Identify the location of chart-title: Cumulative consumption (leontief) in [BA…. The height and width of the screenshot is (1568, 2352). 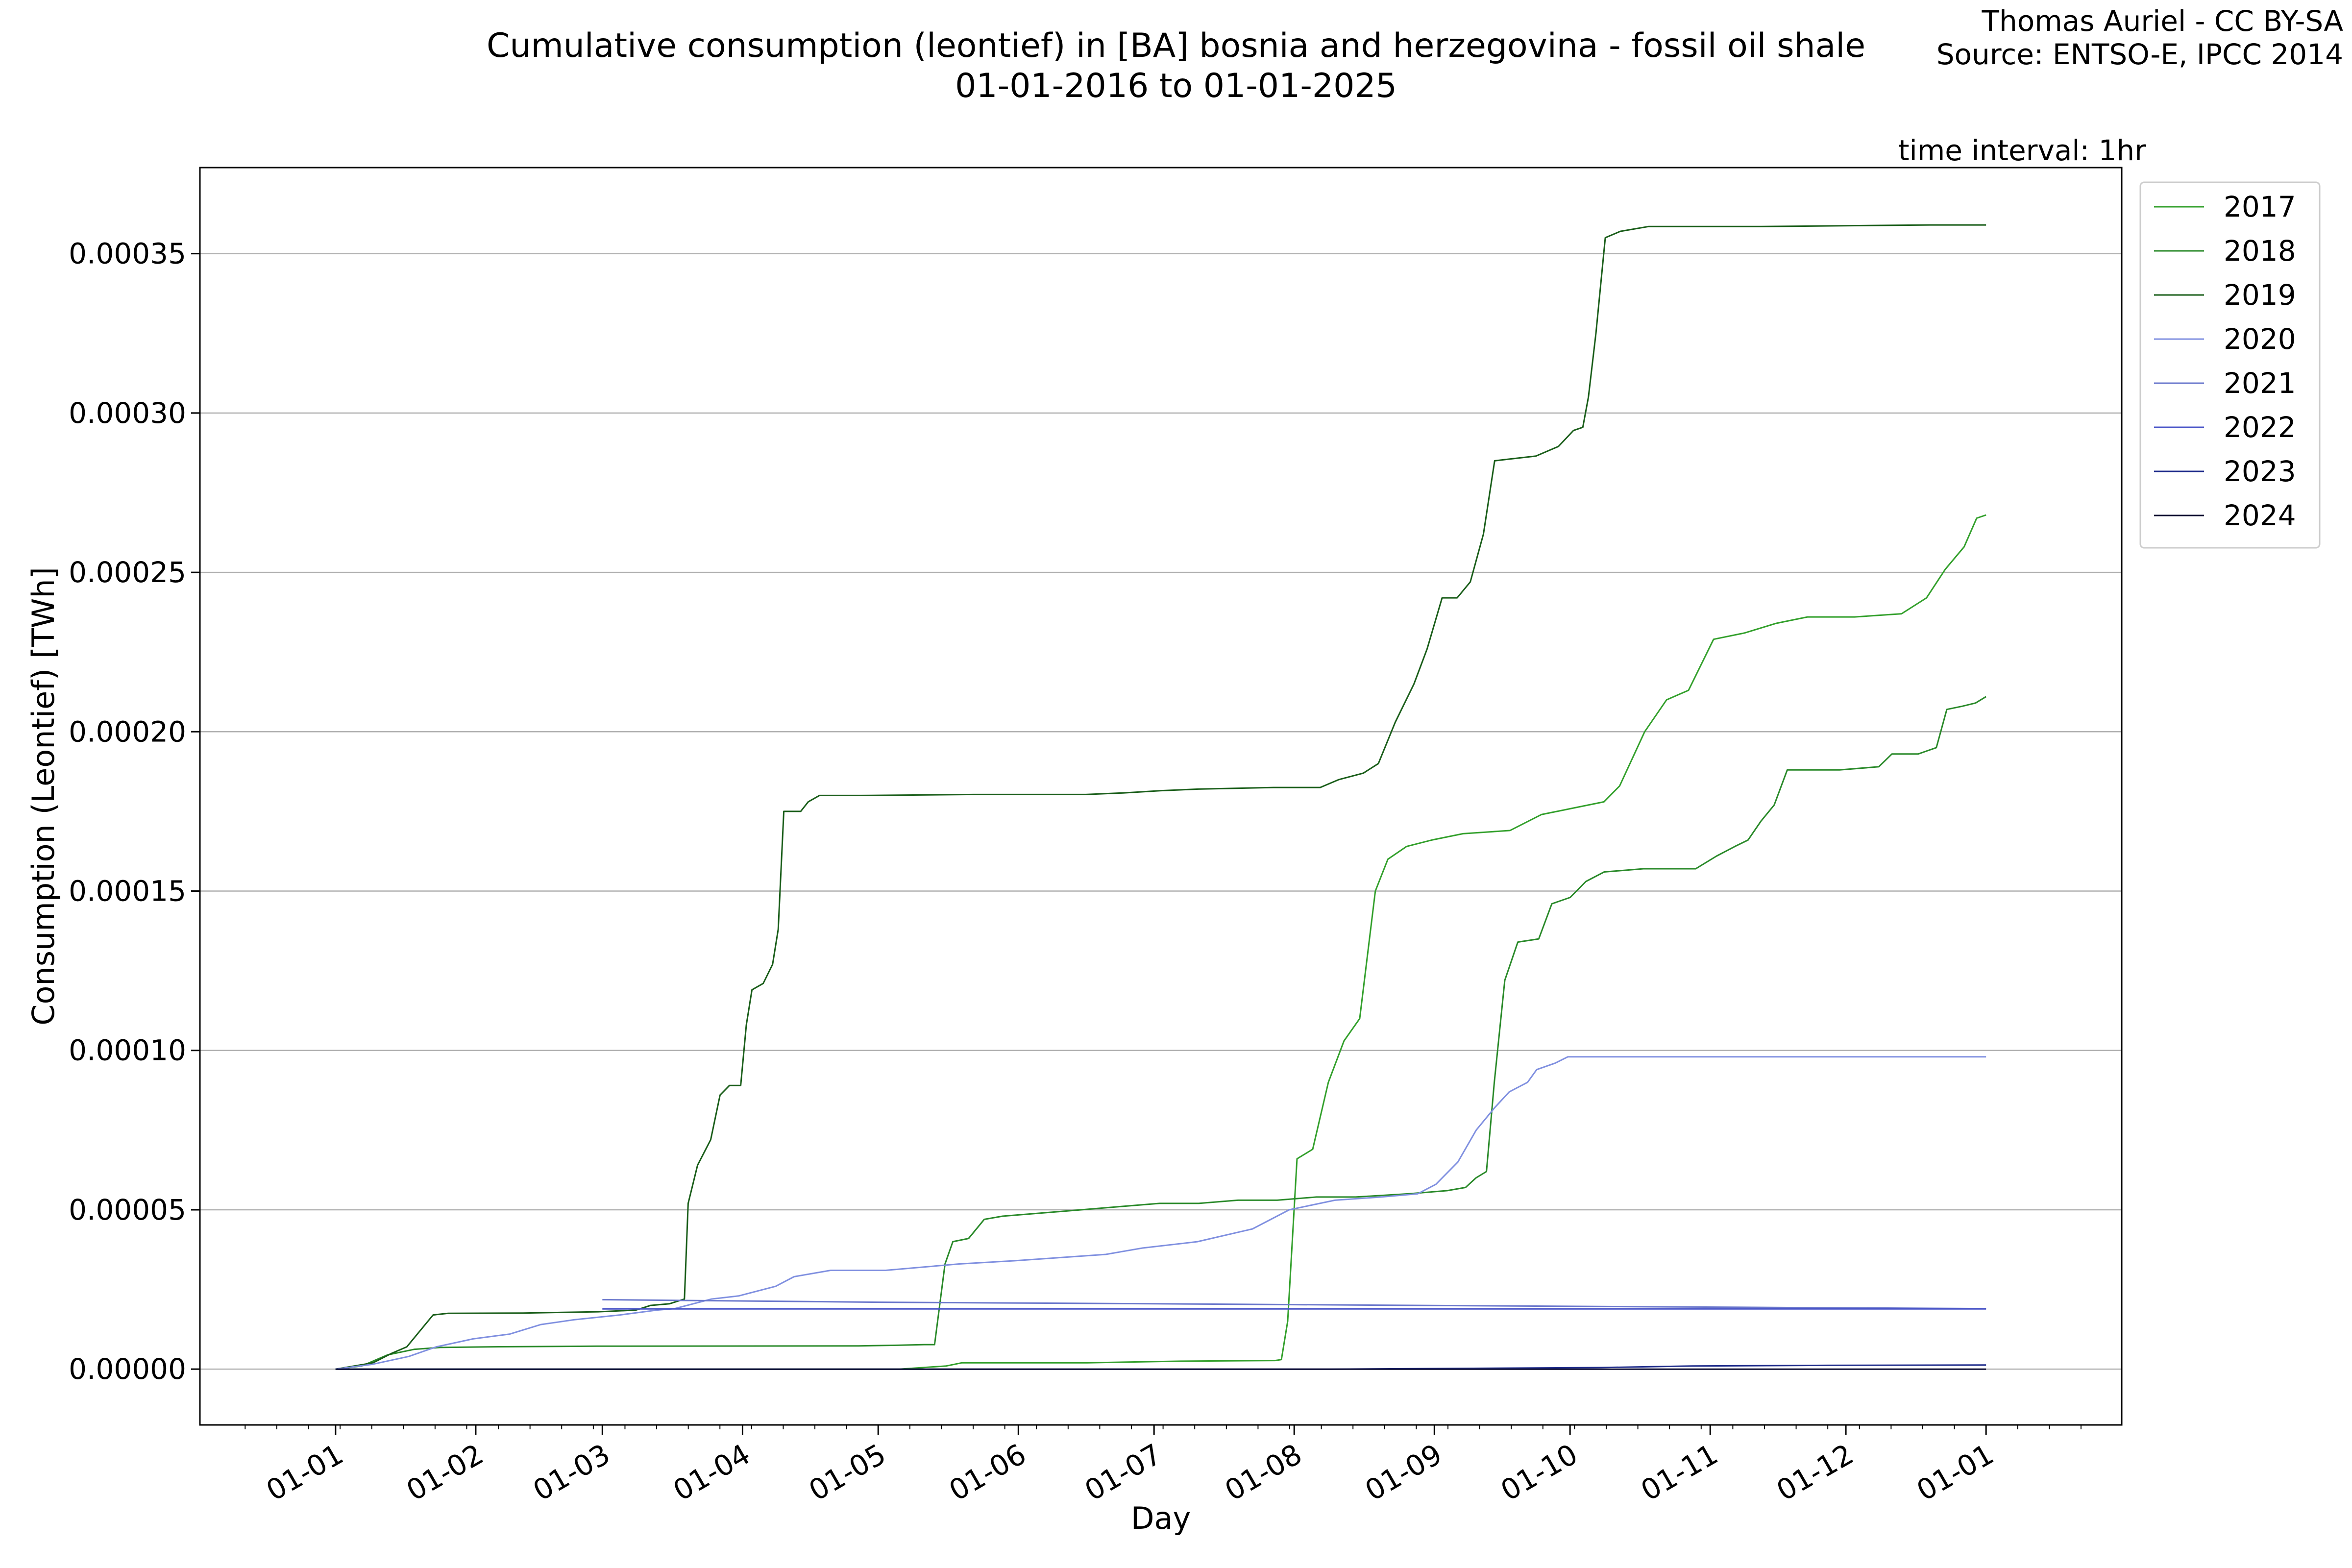
(1176, 45).